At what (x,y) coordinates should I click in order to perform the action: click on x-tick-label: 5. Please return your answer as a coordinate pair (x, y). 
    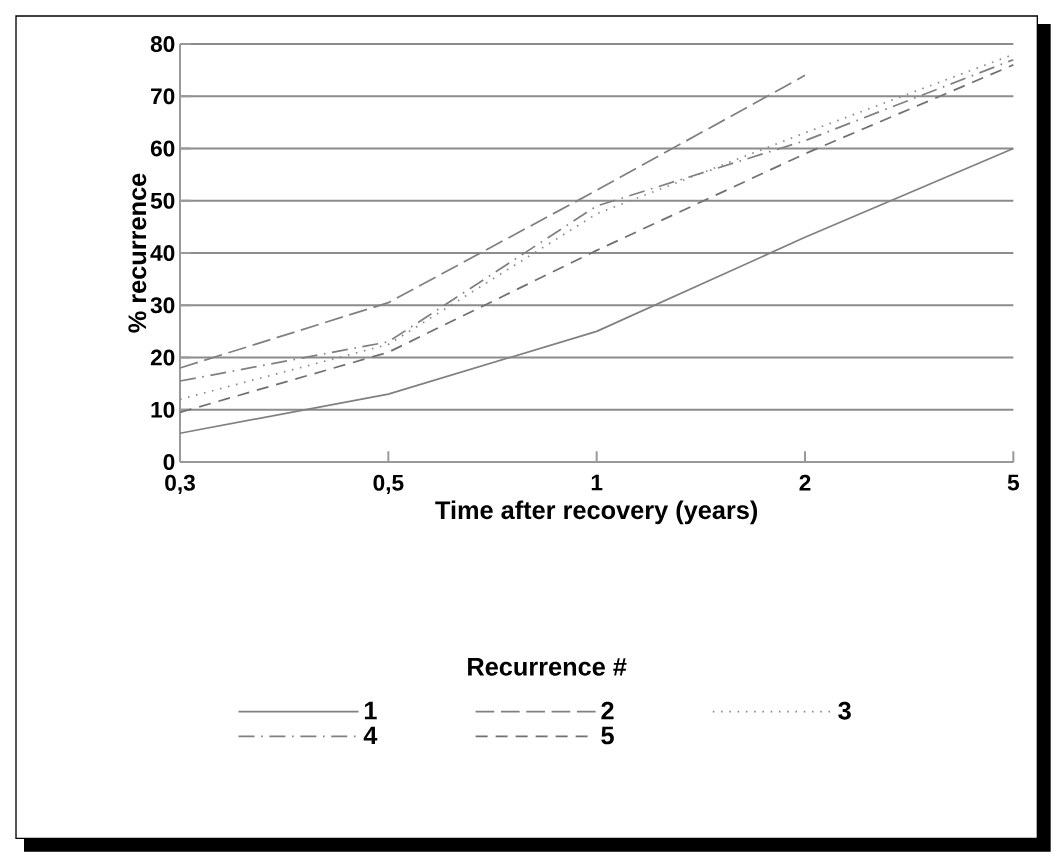
    Looking at the image, I should click on (1013, 482).